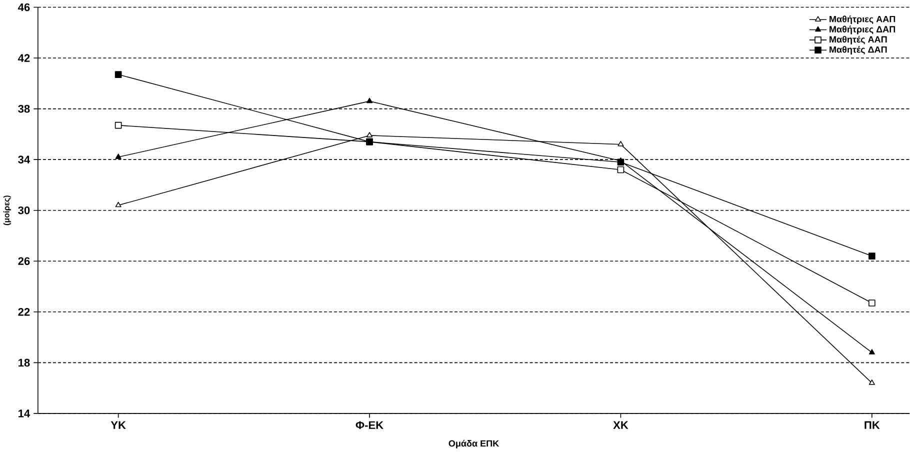 The image size is (910, 452). What do you see at coordinates (863, 30) in the screenshot?
I see `legend-label: Μαθήτριες ΔΑΠ` at bounding box center [863, 30].